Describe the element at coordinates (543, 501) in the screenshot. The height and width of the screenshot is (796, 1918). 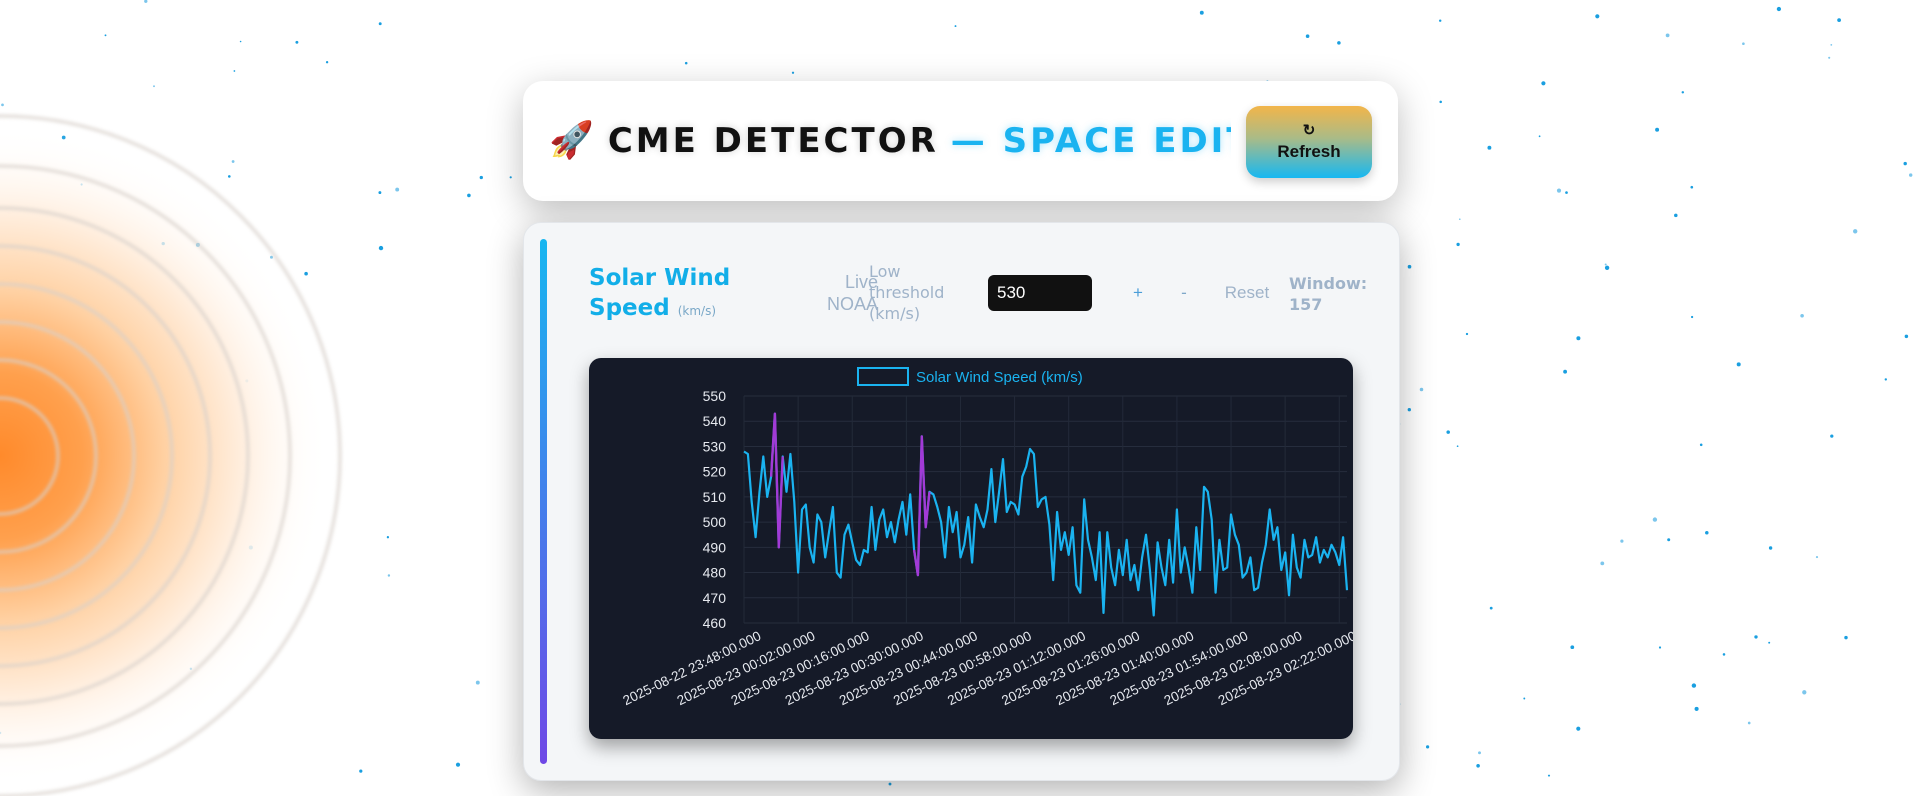
I see `accent-bar` at that location.